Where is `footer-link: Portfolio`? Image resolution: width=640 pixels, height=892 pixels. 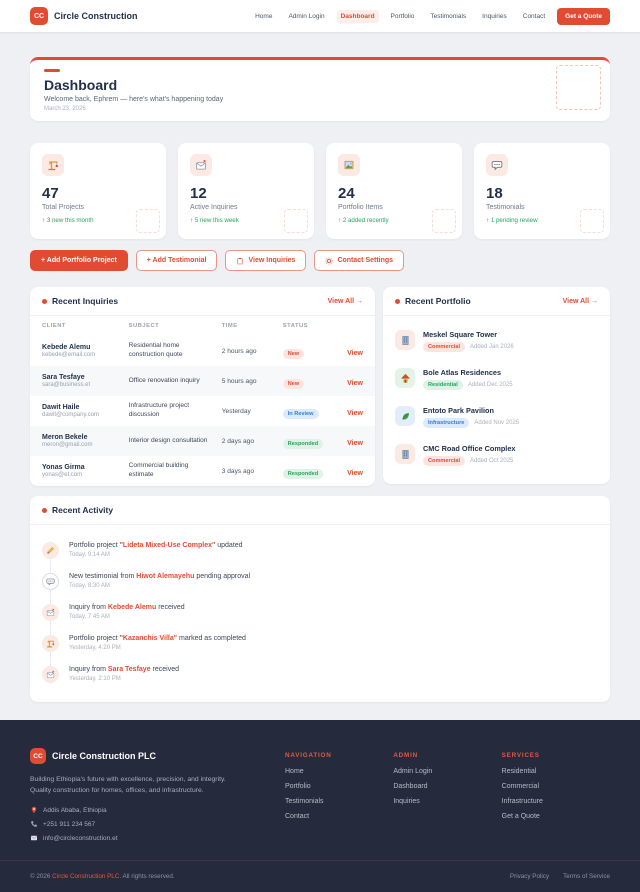
footer-link: Portfolio is located at coordinates (298, 786).